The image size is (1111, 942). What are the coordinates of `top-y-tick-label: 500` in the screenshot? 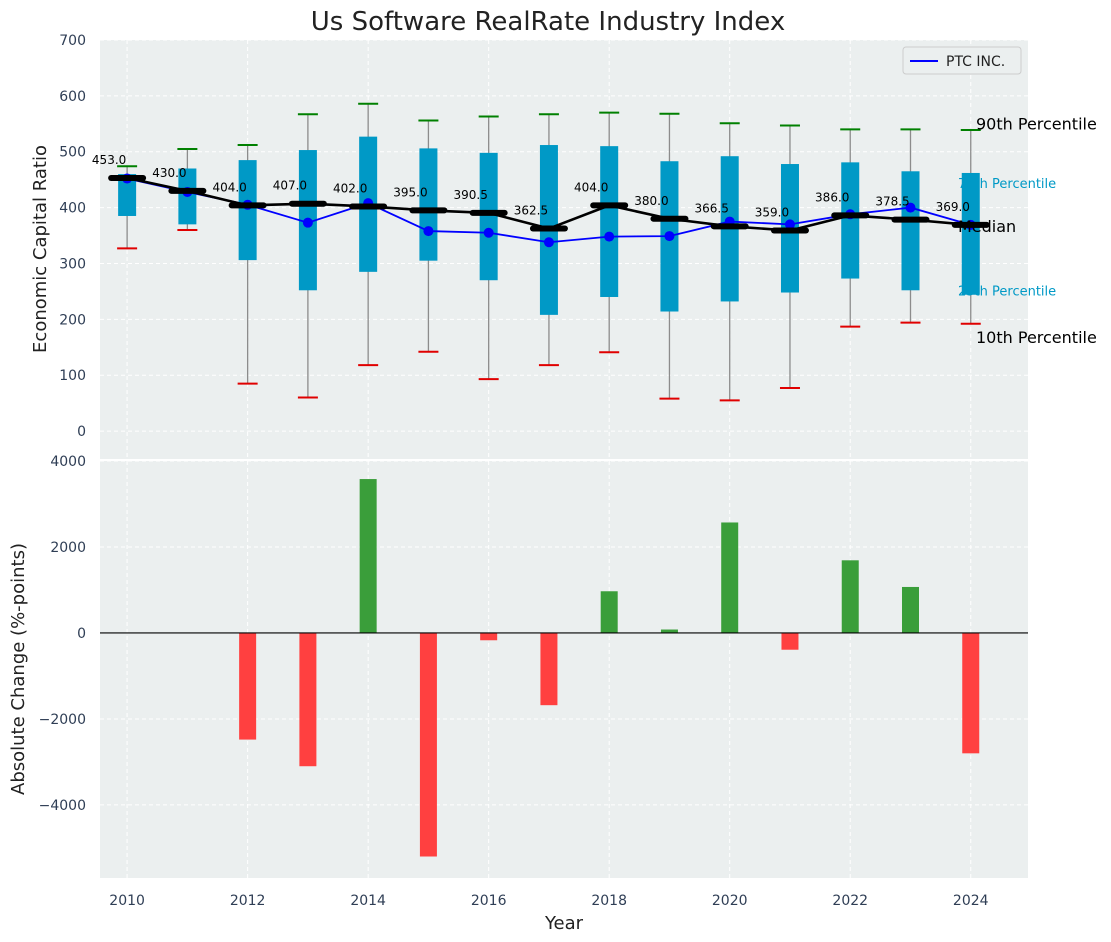 It's located at (72, 153).